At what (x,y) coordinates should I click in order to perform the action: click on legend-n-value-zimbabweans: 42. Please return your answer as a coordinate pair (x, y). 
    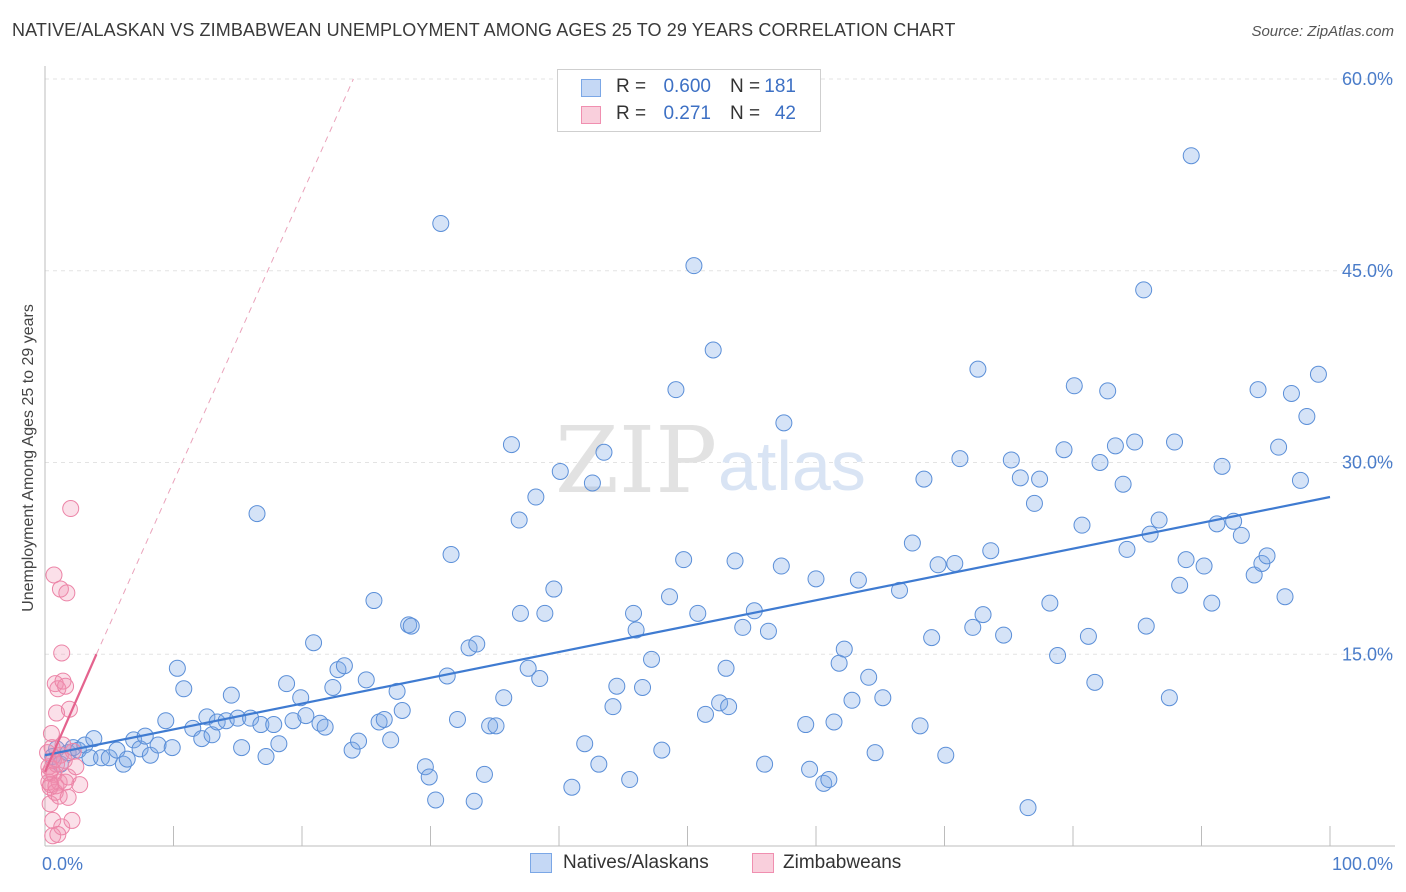
    Looking at the image, I should click on (785, 113).